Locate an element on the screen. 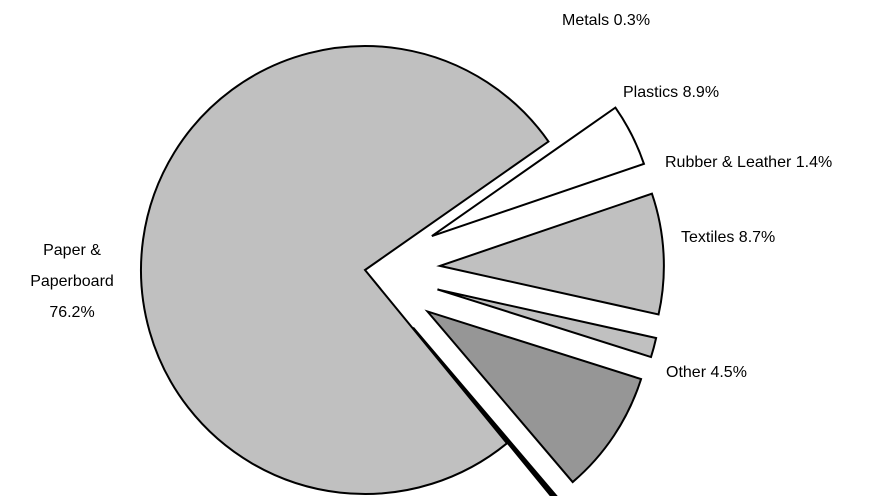  slice-label-textiles: Textiles 8.7% is located at coordinates (728, 237).